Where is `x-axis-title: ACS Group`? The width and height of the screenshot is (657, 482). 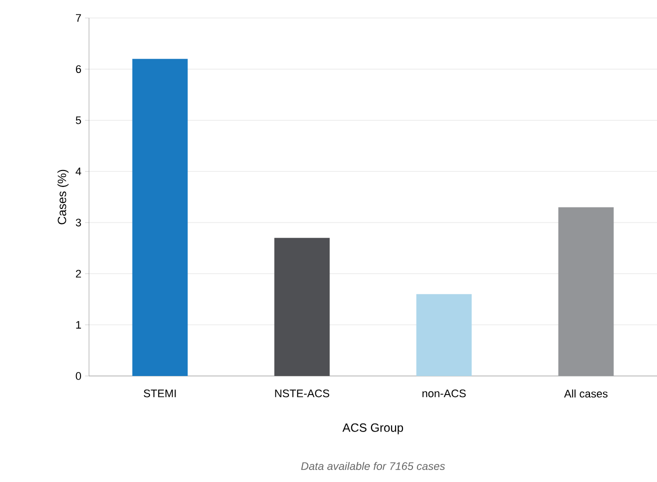 x-axis-title: ACS Group is located at coordinates (373, 428).